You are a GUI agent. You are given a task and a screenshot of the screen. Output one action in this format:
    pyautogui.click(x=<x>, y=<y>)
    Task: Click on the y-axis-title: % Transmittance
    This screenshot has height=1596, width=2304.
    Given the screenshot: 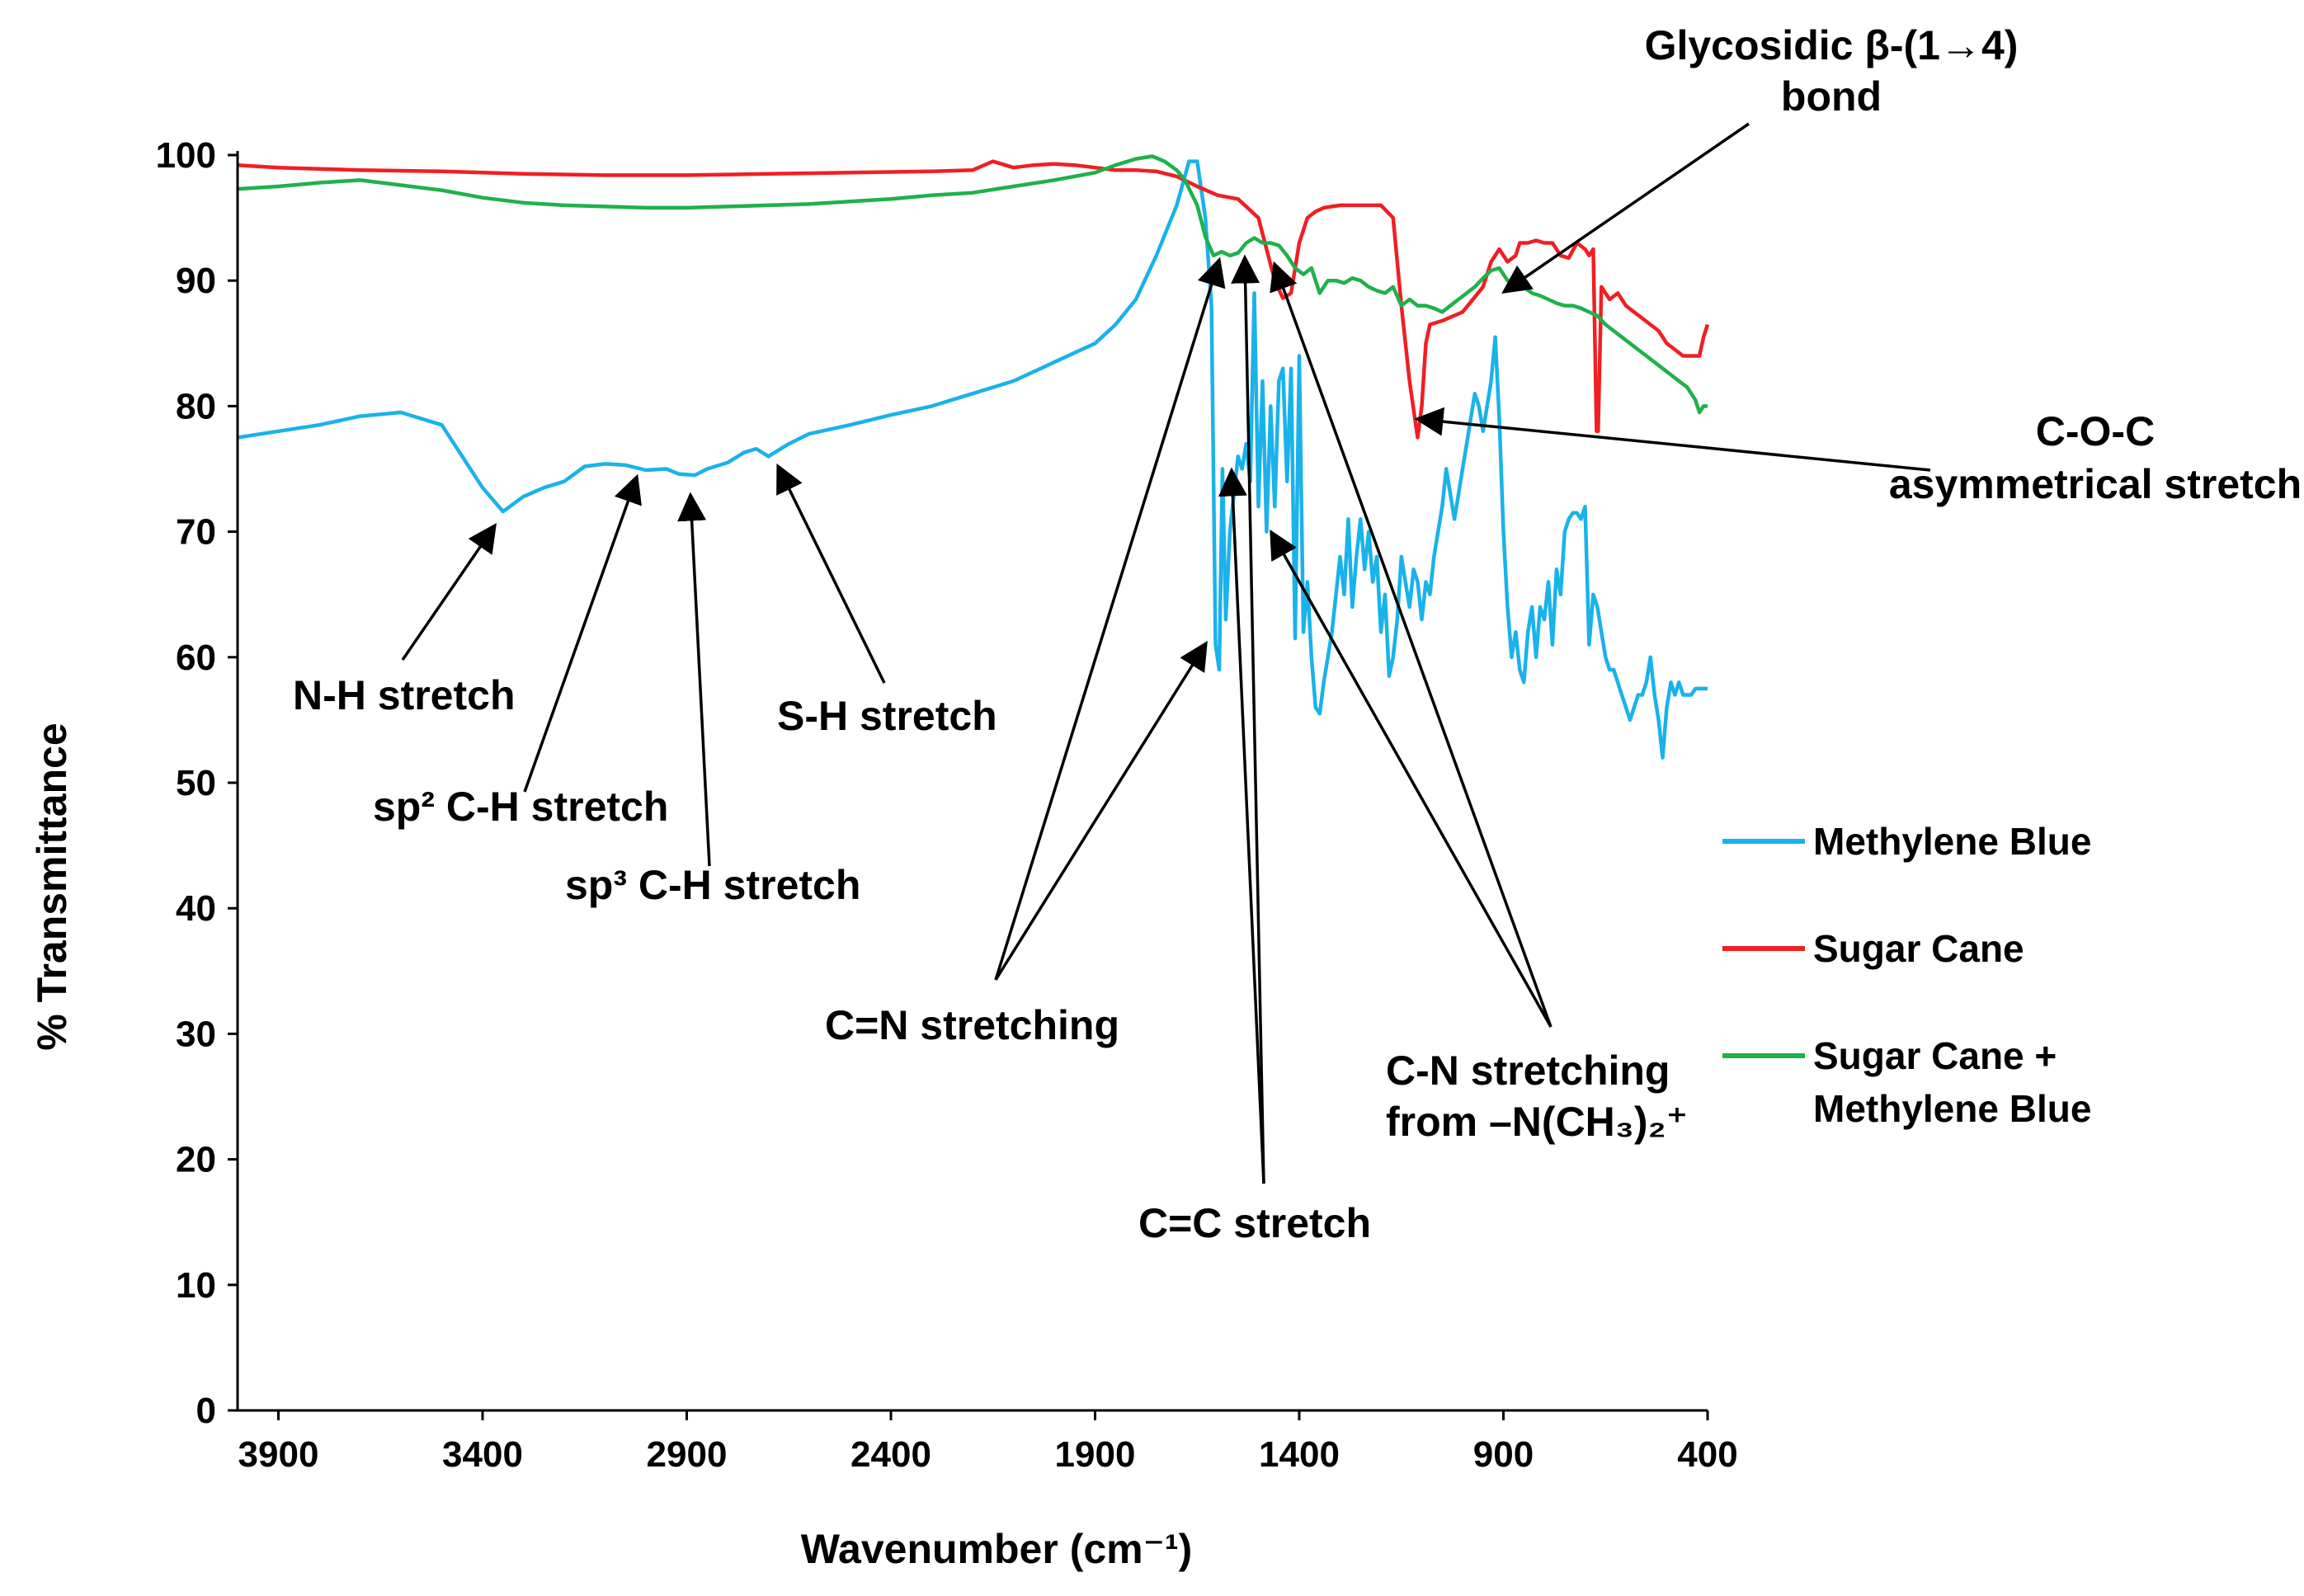 What is the action you would take?
    pyautogui.click(x=52, y=886)
    